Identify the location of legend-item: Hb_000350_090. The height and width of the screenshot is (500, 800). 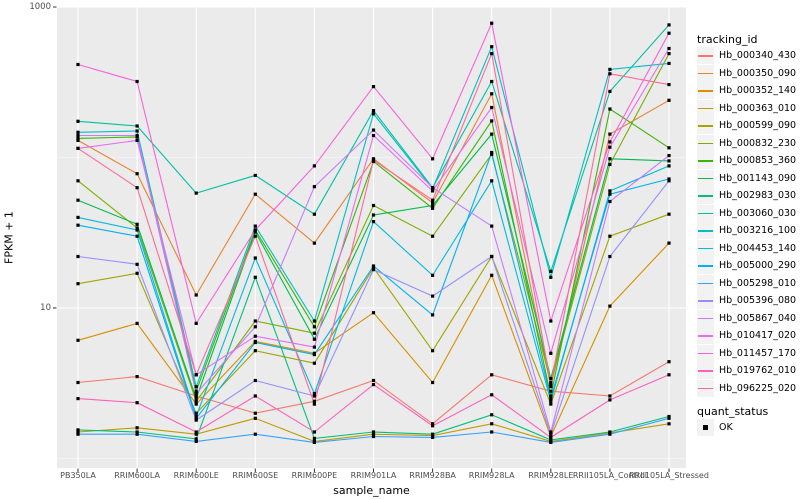
(748, 73).